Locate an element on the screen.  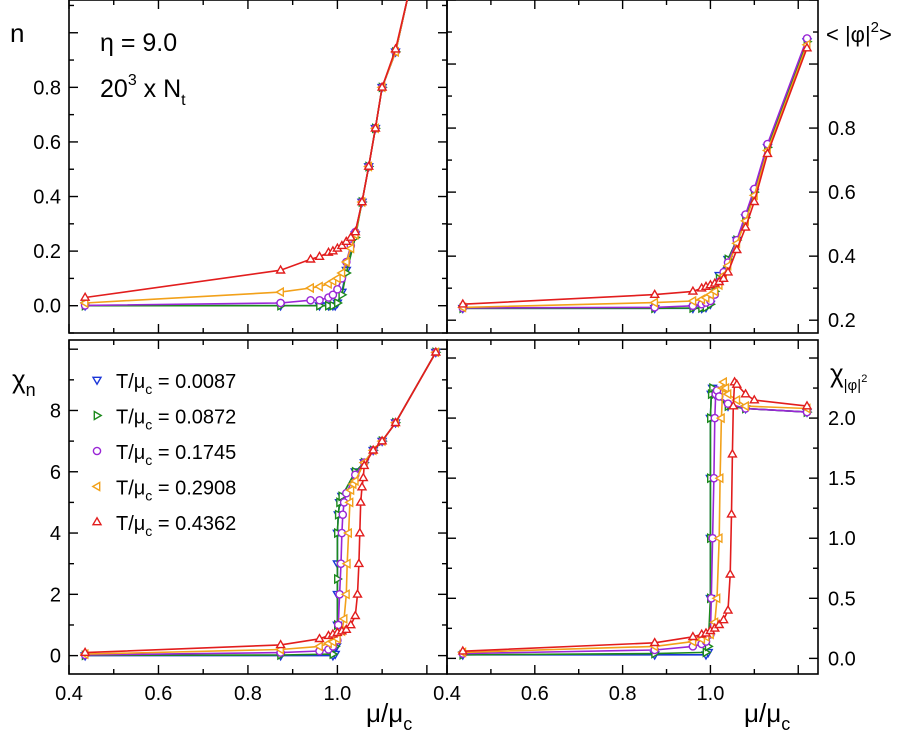
y-tick-label: 1.5 is located at coordinates (842, 479).